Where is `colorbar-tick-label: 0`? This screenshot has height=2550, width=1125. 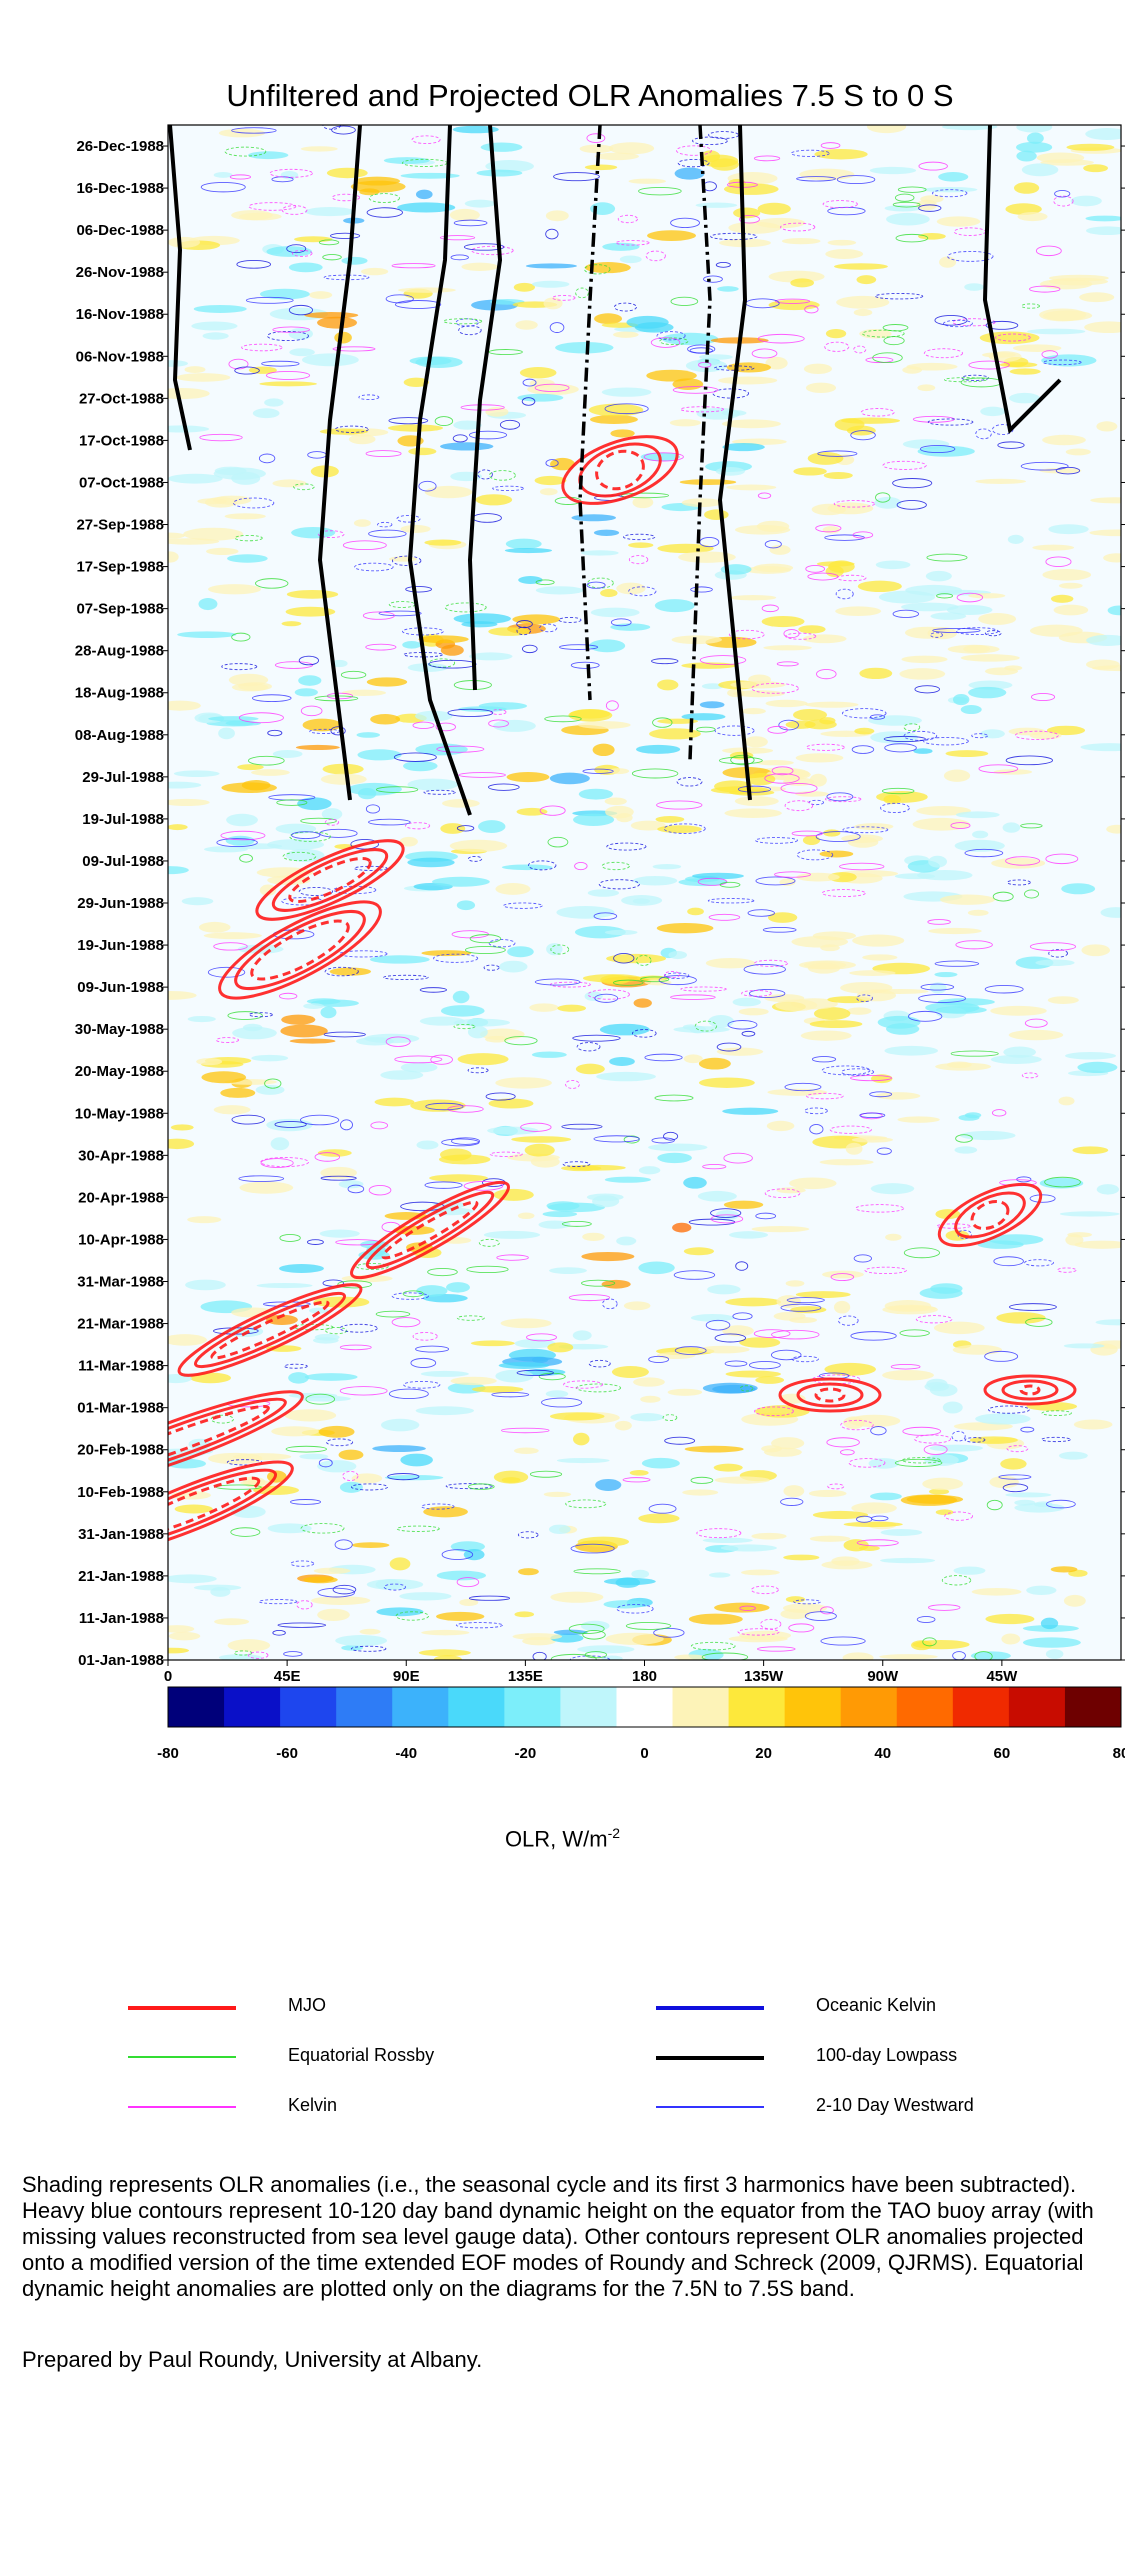 colorbar-tick-label: 0 is located at coordinates (644, 1753).